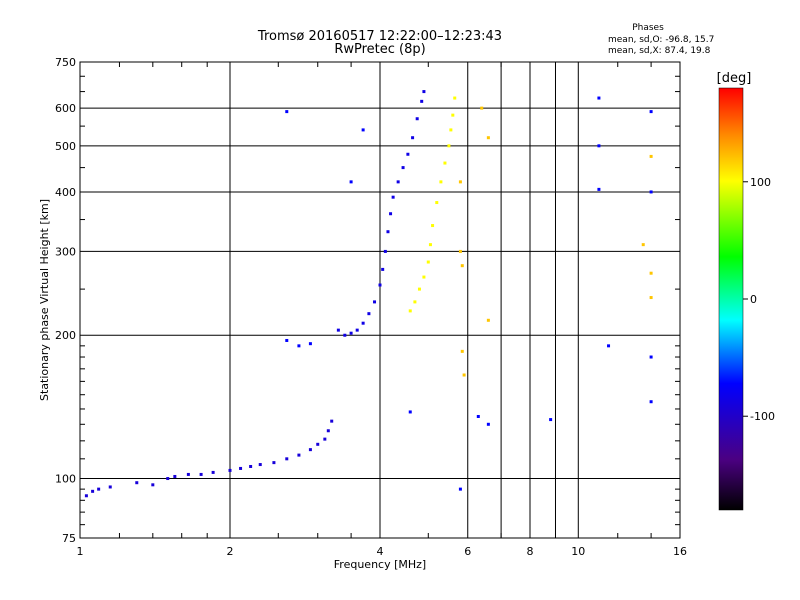 This screenshot has width=800, height=600. What do you see at coordinates (44, 300) in the screenshot?
I see `y-axis-label: Stationary phase Virtual Height [km]` at bounding box center [44, 300].